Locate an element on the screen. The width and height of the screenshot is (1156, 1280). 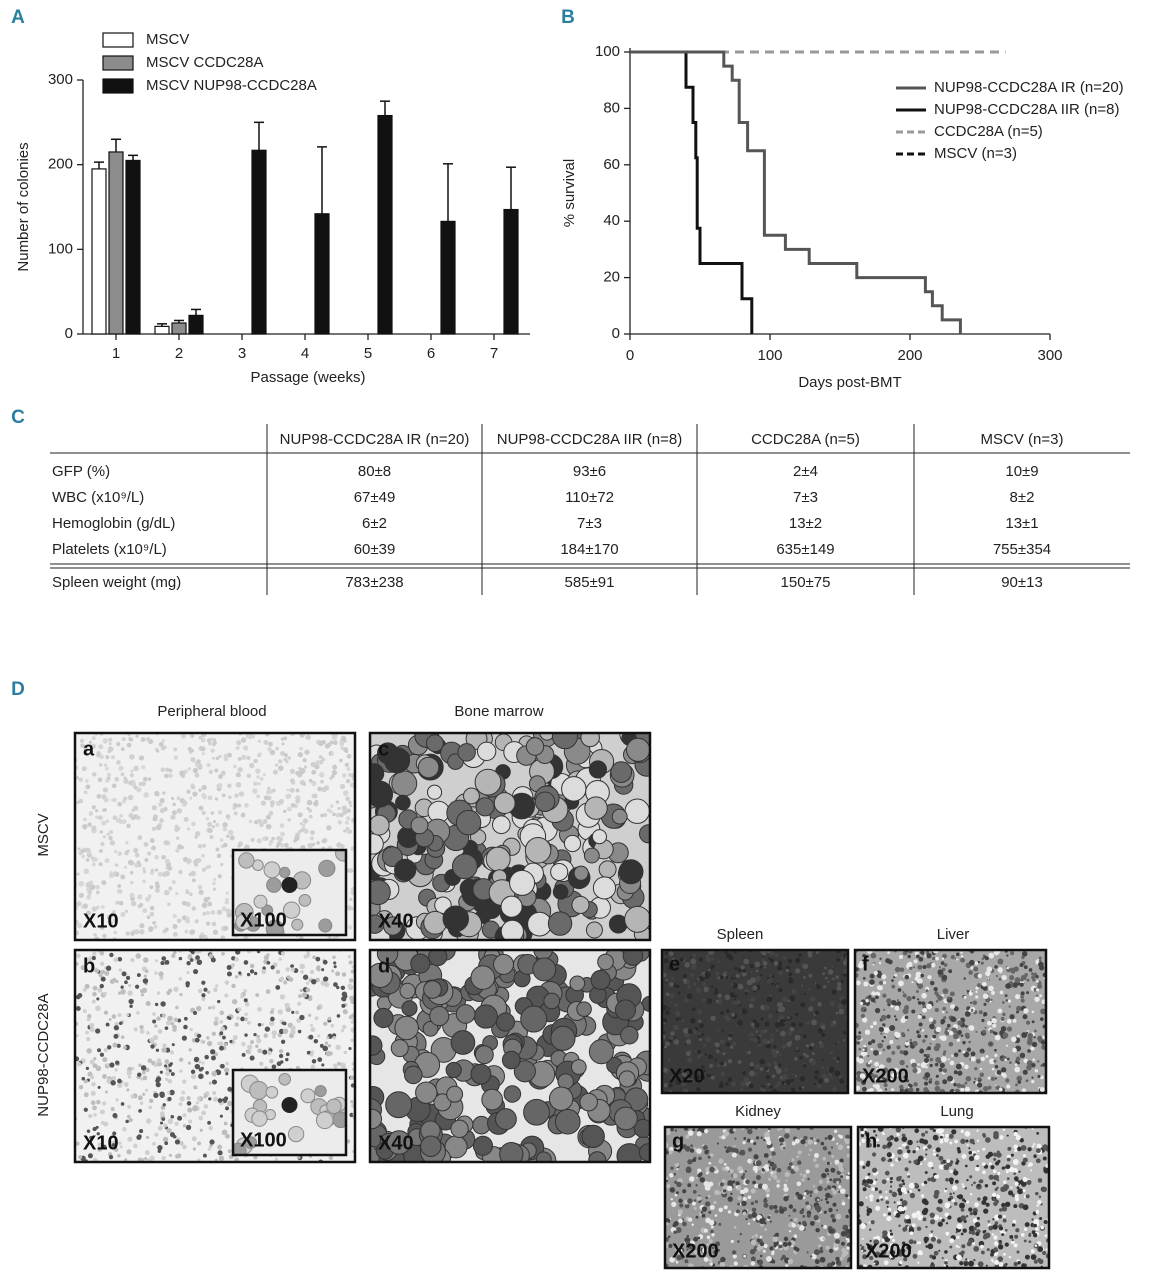
table-cell: 10±9 is located at coordinates (1021, 471).